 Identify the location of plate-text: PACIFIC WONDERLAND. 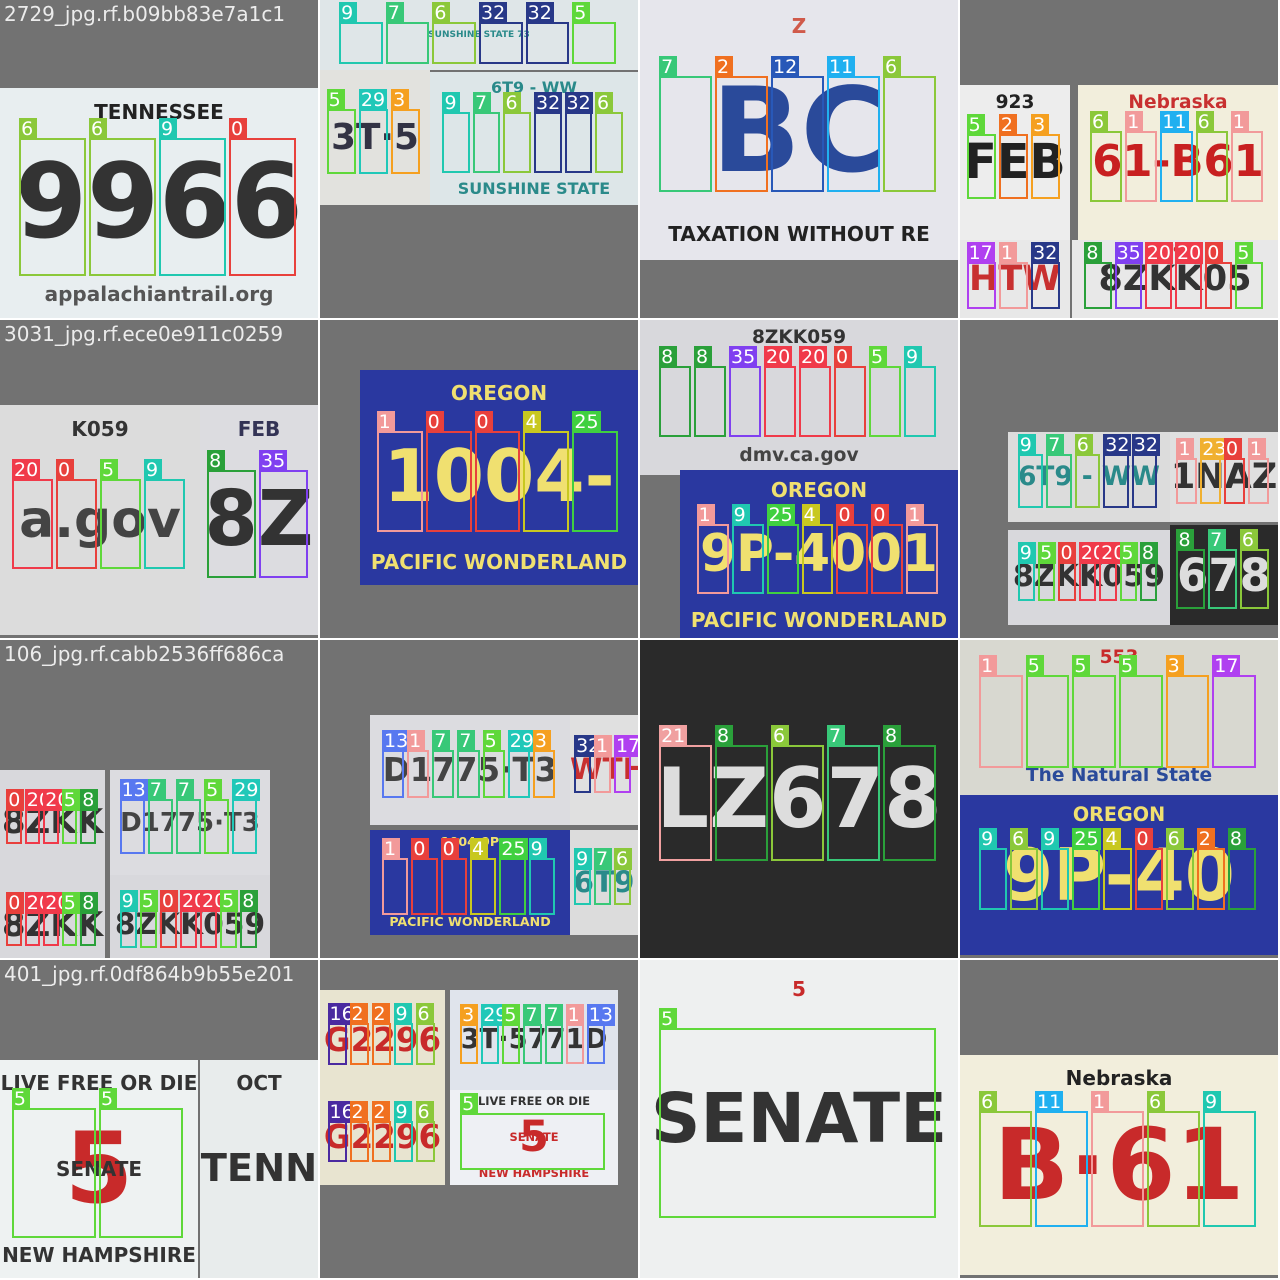
(819, 619).